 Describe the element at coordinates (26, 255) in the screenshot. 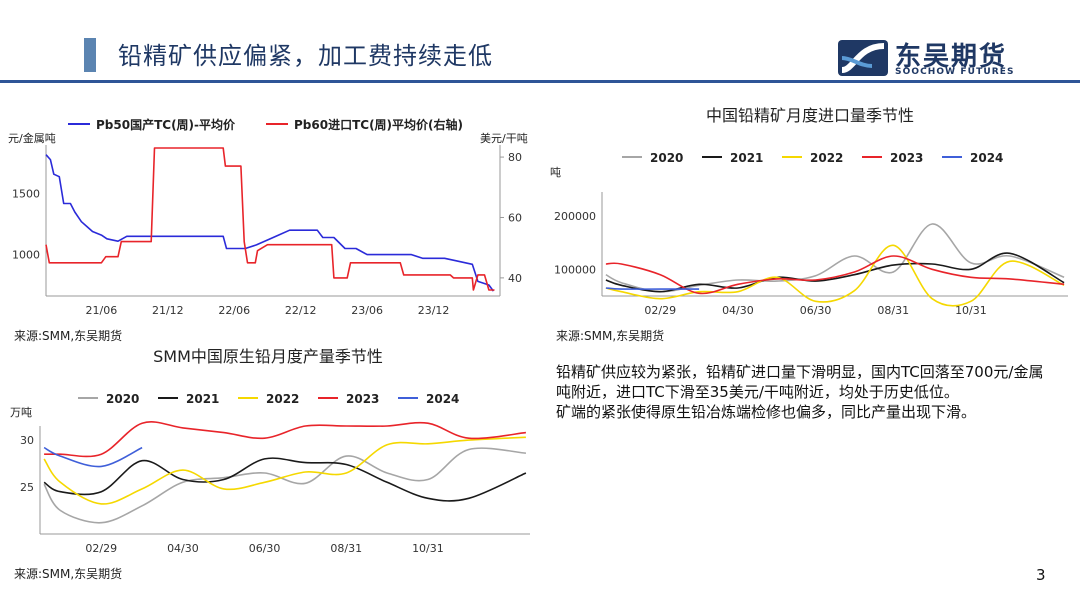

I see `y-left-tick-label: 1000` at that location.